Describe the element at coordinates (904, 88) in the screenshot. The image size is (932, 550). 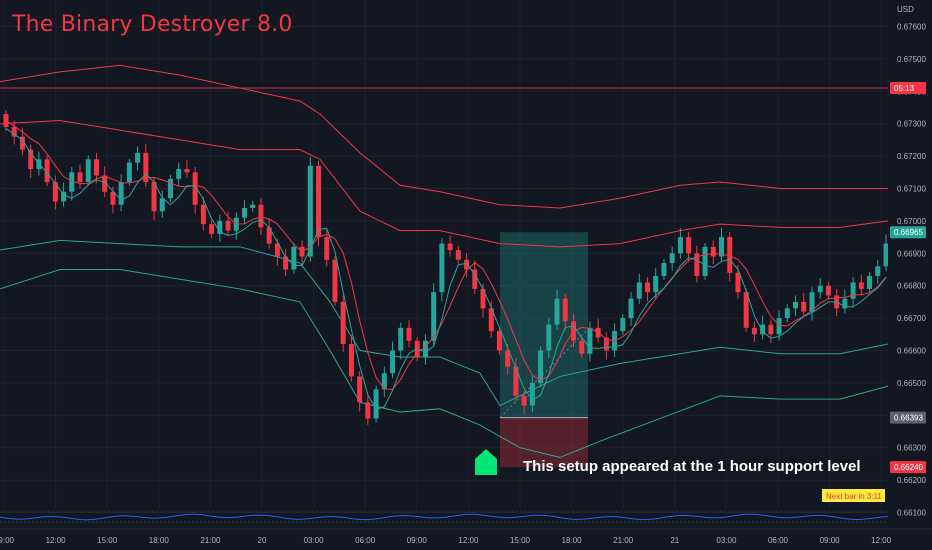
I see `price-badge-label: 05:13` at that location.